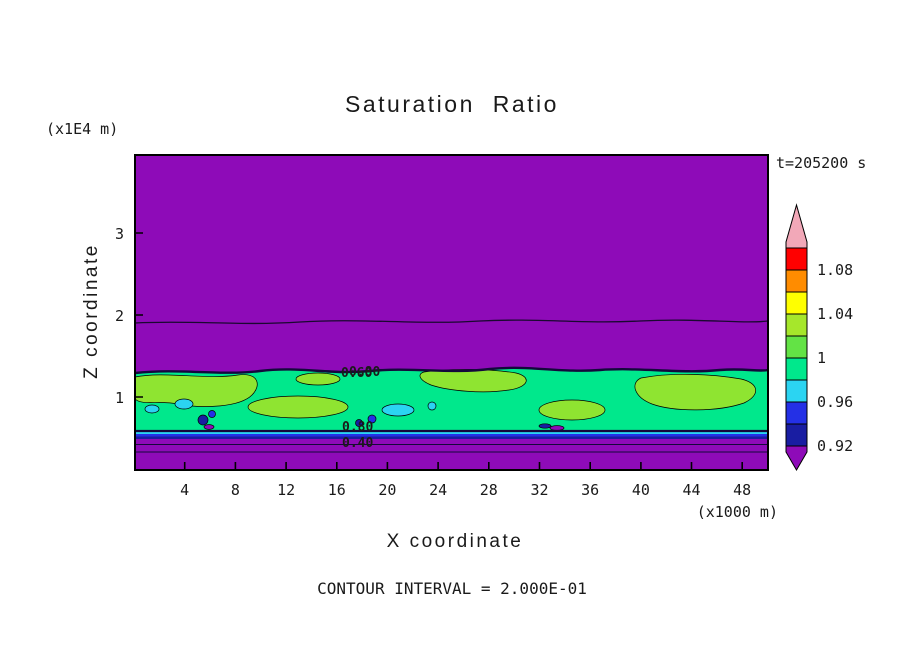 The image size is (904, 654). Describe the element at coordinates (452, 104) in the screenshot. I see `page-title: Saturation Ratio` at that location.